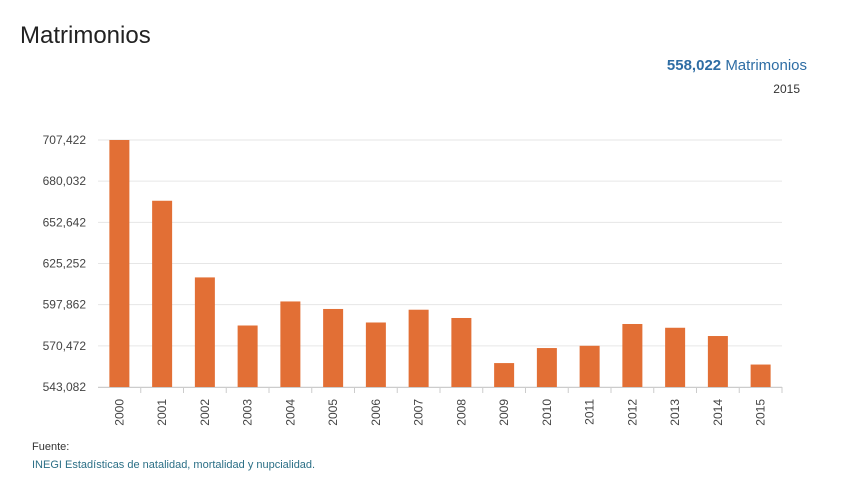 The image size is (853, 488). Describe the element at coordinates (333, 347) in the screenshot. I see `bar-2005` at that location.